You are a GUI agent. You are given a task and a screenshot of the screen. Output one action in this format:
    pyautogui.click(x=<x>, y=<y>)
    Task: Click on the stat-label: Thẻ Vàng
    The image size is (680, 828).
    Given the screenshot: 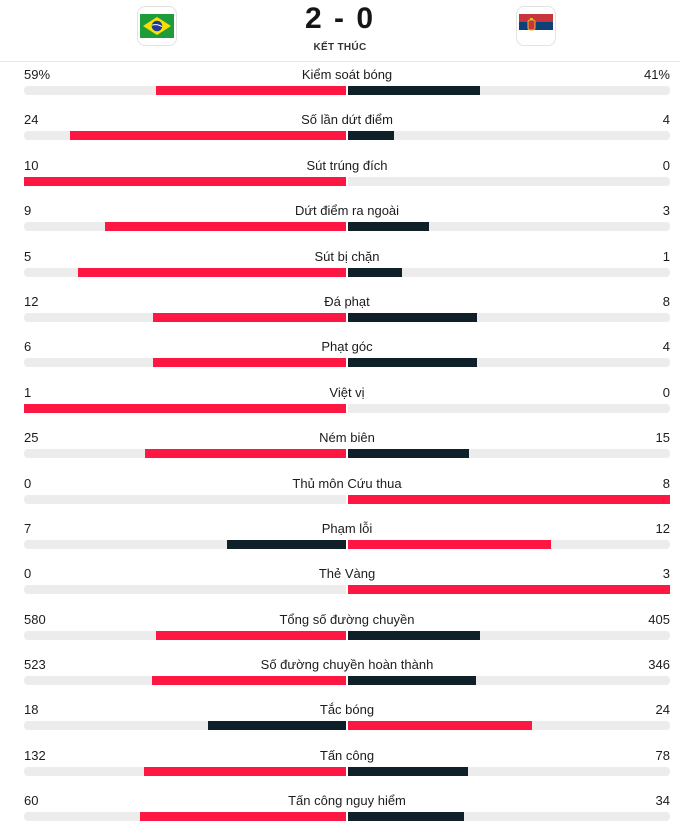 What is the action you would take?
    pyautogui.click(x=347, y=574)
    